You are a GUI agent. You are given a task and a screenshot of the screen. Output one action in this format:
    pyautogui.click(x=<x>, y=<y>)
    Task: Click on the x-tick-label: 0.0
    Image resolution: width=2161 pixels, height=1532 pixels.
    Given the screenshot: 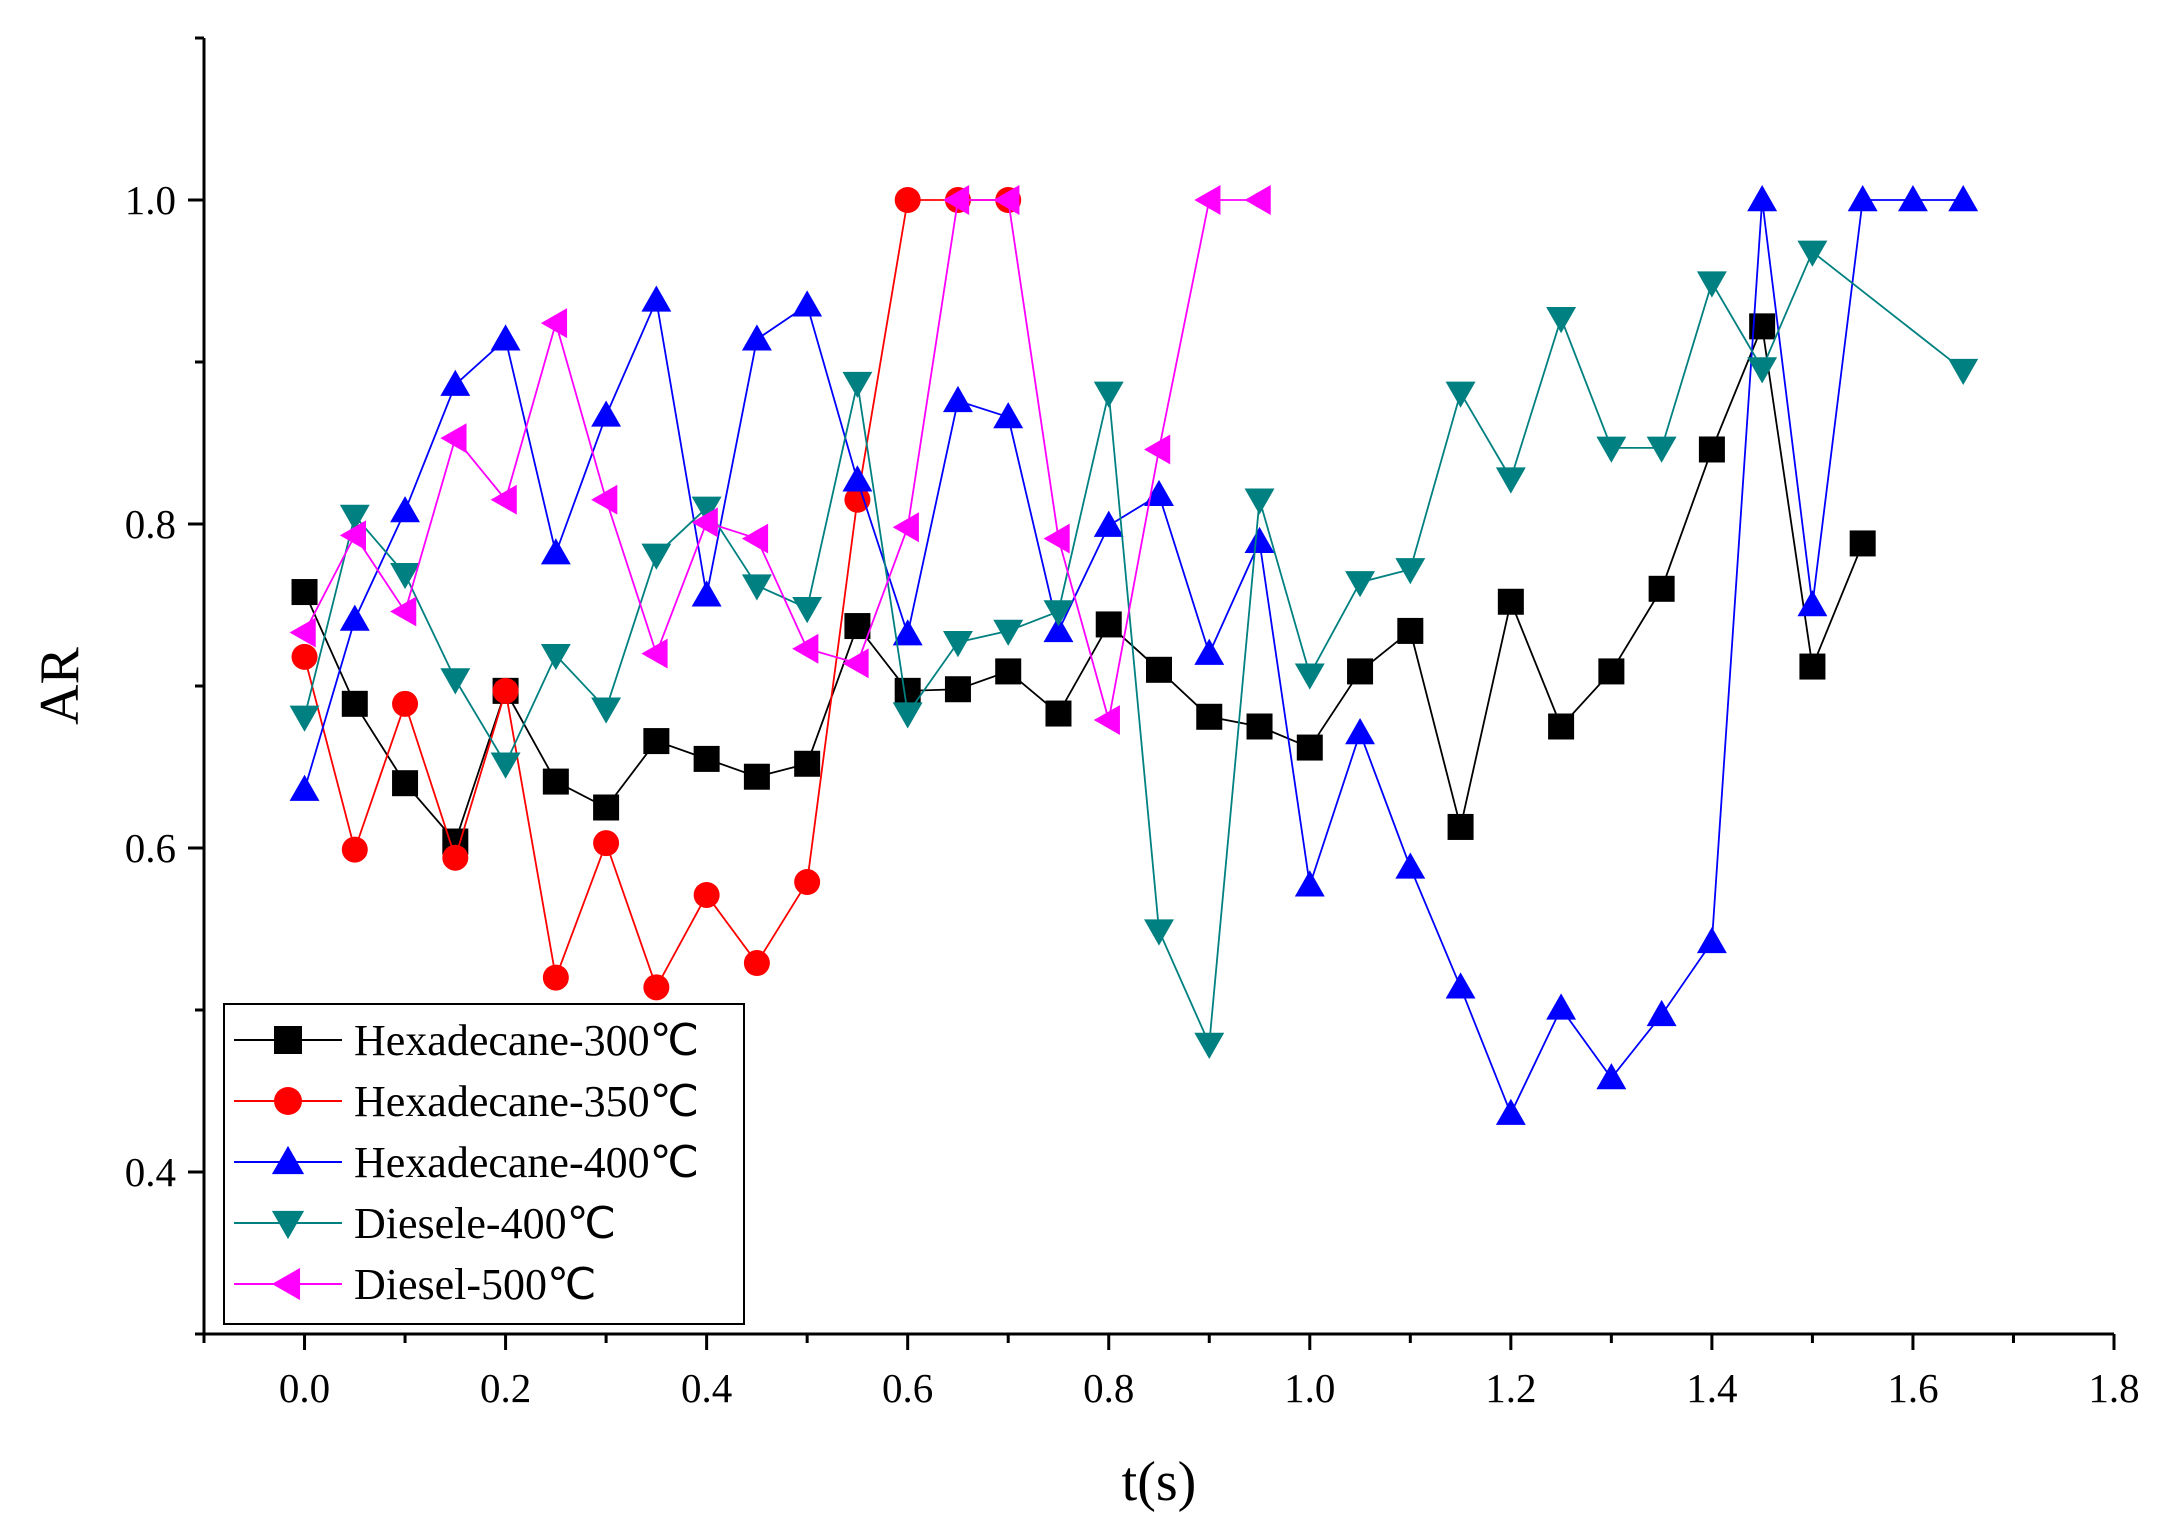 What is the action you would take?
    pyautogui.click(x=304, y=1388)
    